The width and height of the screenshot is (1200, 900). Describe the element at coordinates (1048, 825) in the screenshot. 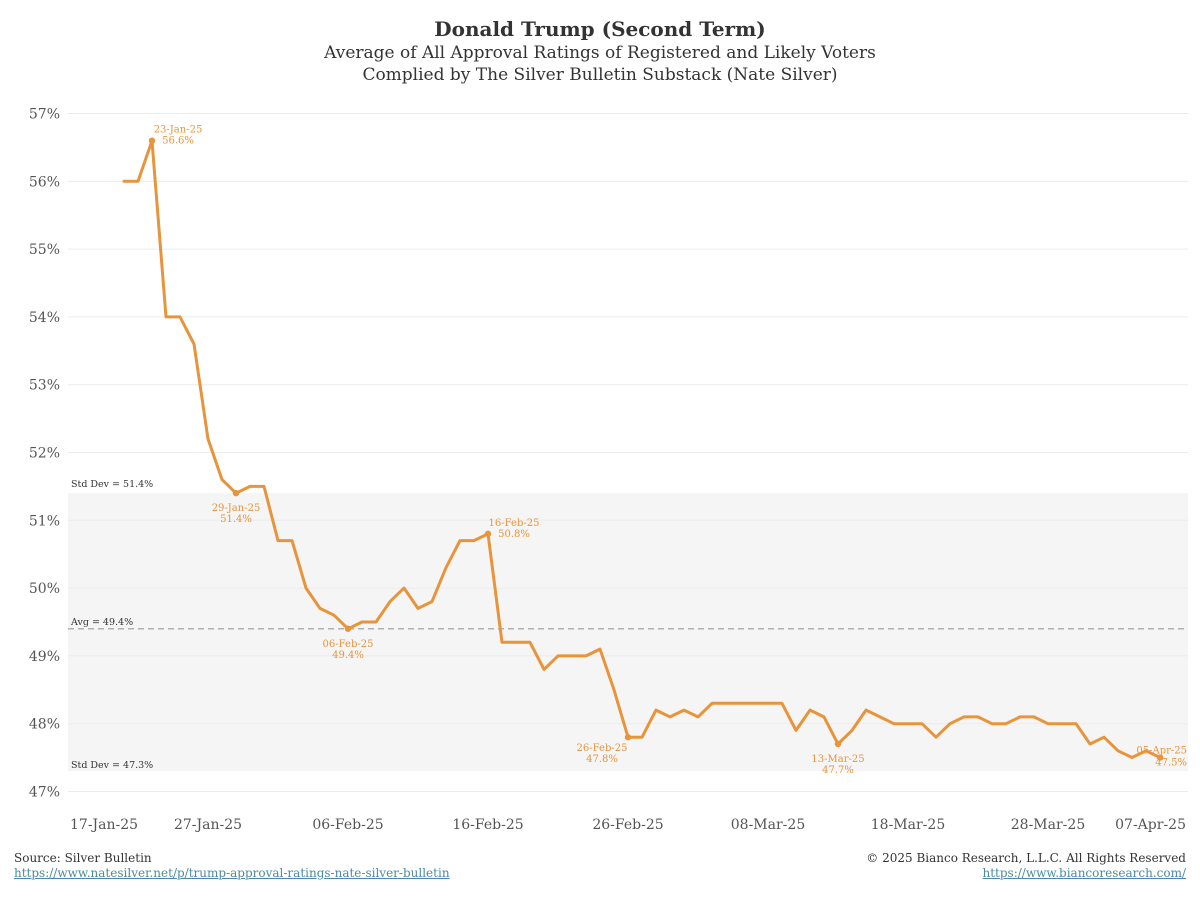

I see `x-tick-label: 28-Mar-25` at that location.